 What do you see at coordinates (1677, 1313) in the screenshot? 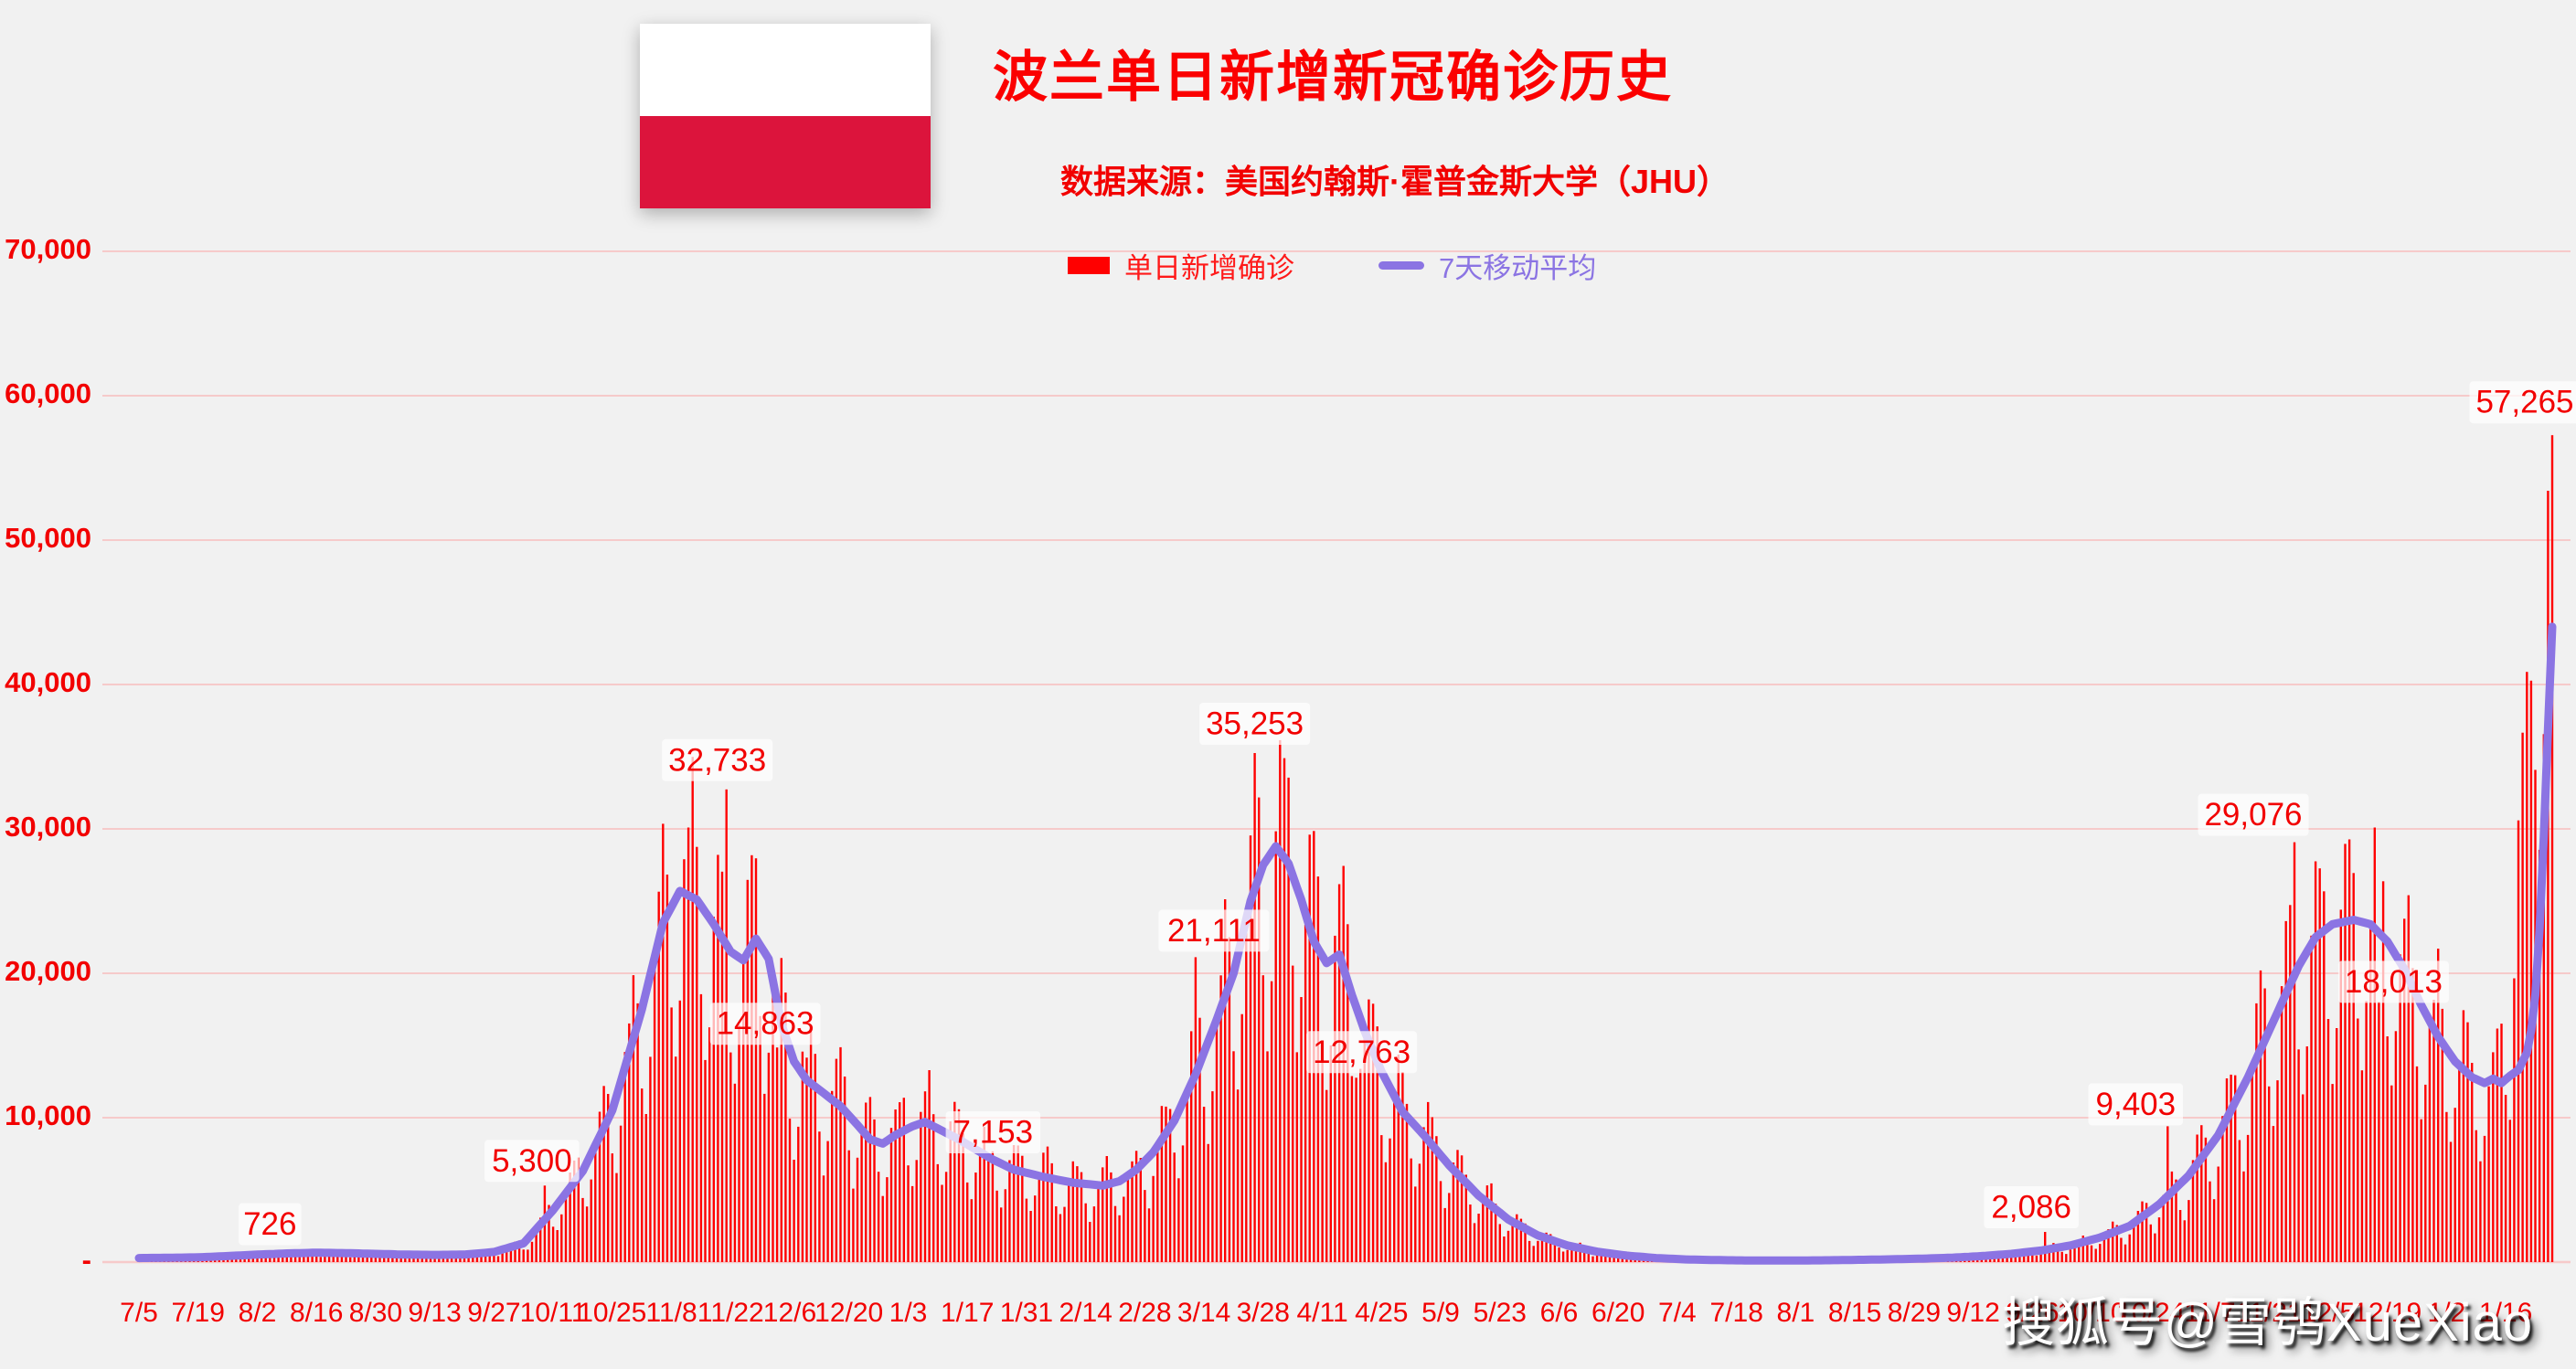
I see `x-tick-label: 7/4` at bounding box center [1677, 1313].